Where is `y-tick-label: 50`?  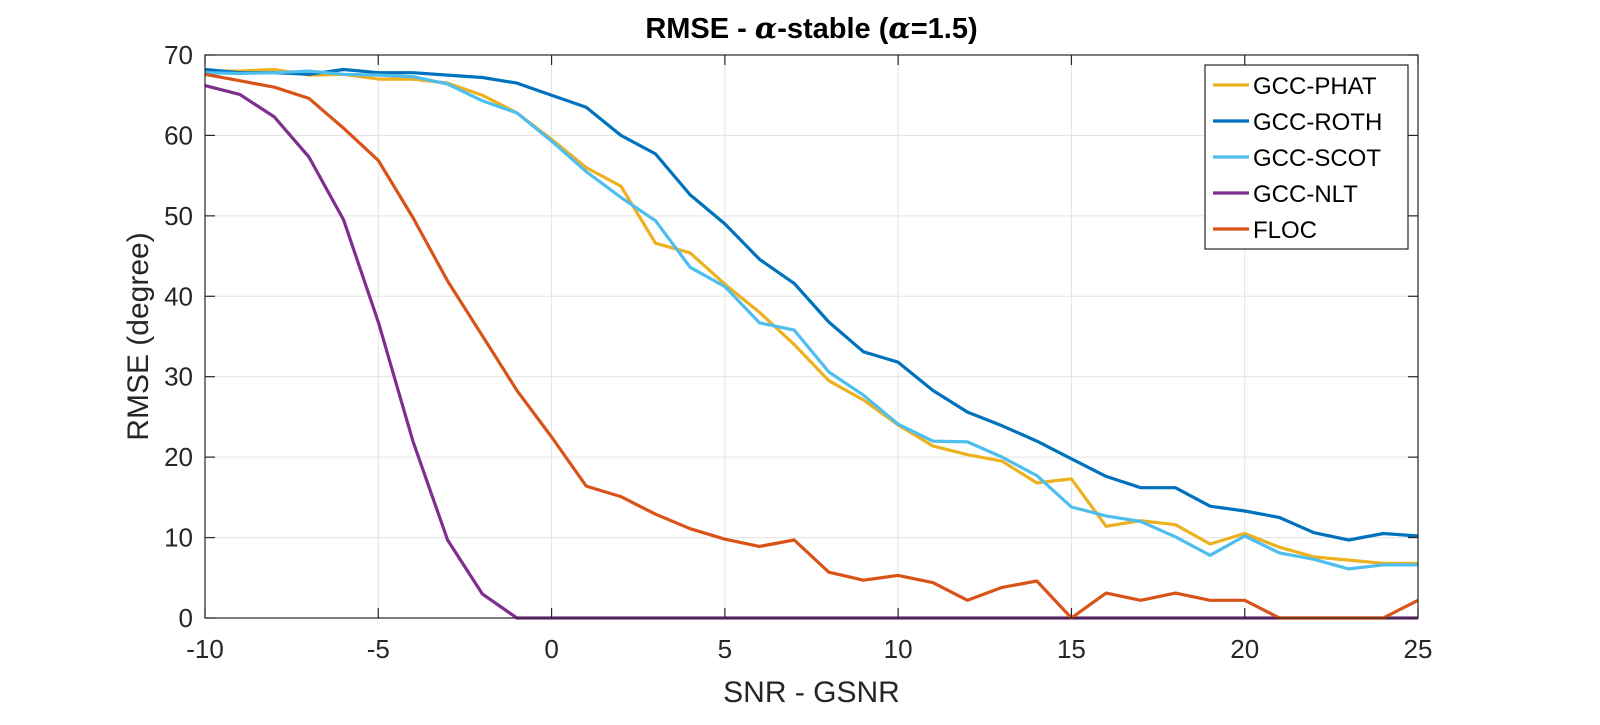 y-tick-label: 50 is located at coordinates (178, 216).